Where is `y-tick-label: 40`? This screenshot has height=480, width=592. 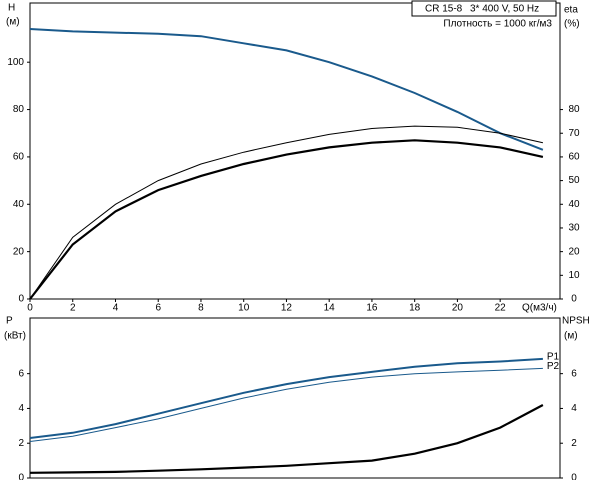
y-tick-label: 40 is located at coordinates (19, 204).